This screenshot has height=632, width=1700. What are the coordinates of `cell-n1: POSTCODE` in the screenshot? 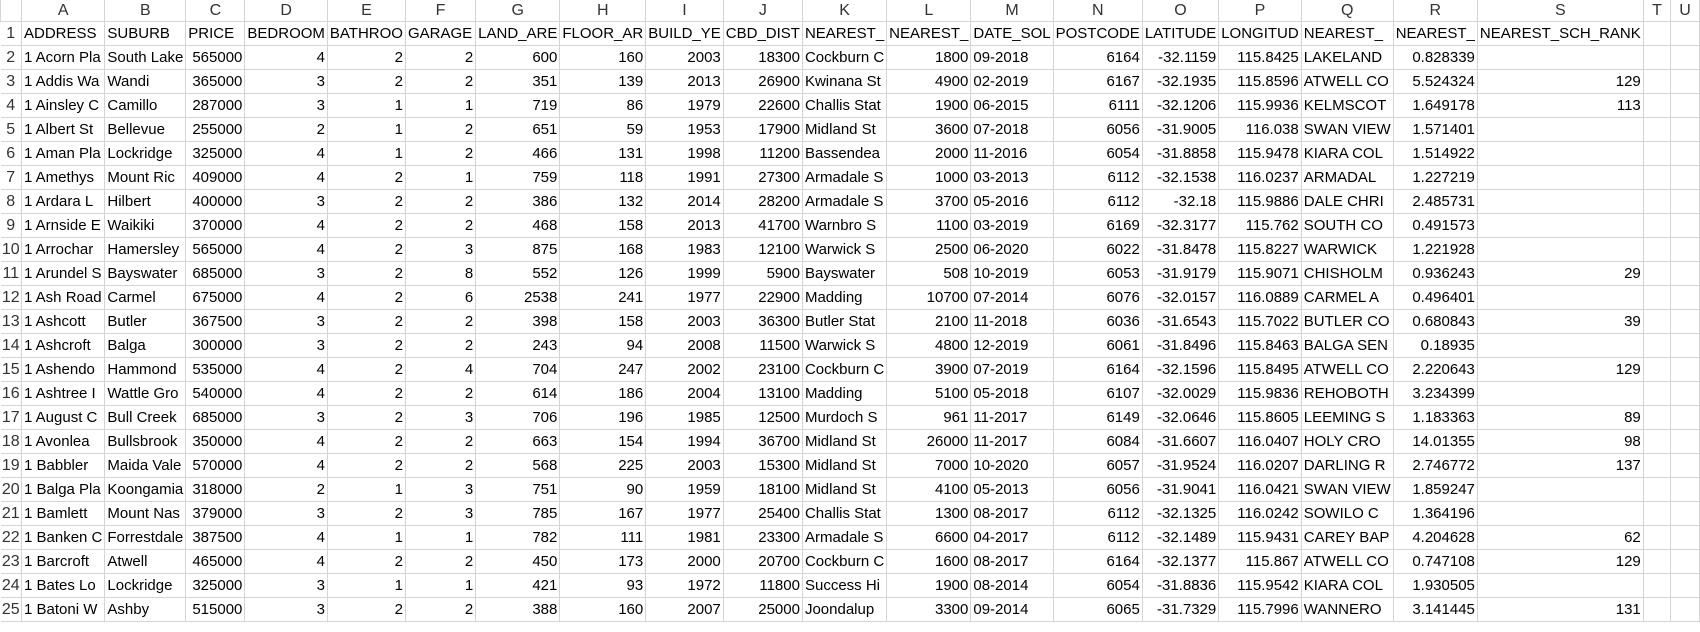 It's located at (1097, 33).